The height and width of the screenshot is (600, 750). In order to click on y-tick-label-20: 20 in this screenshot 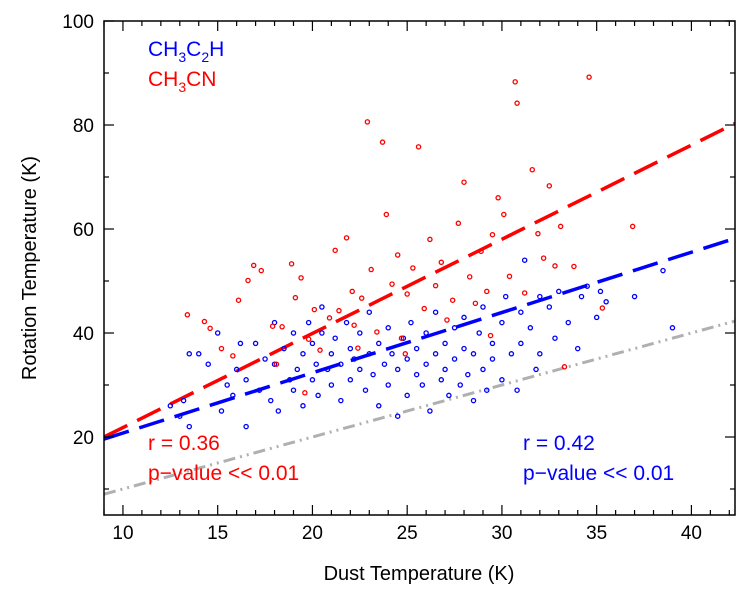, I will do `click(83, 438)`.